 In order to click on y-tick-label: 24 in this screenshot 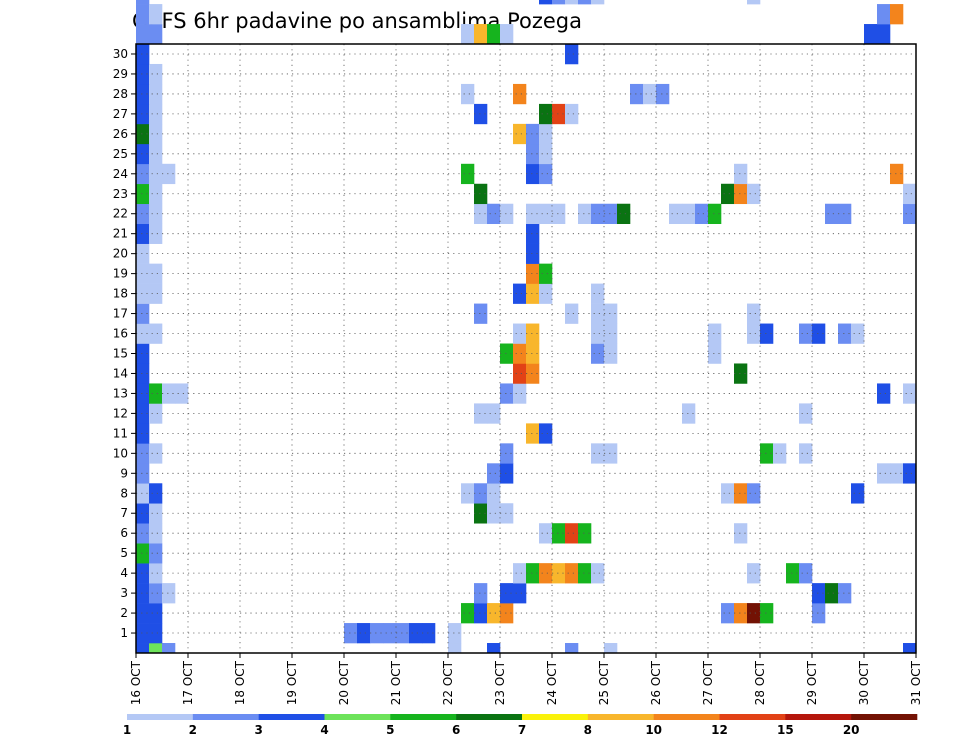, I will do `click(120, 174)`.